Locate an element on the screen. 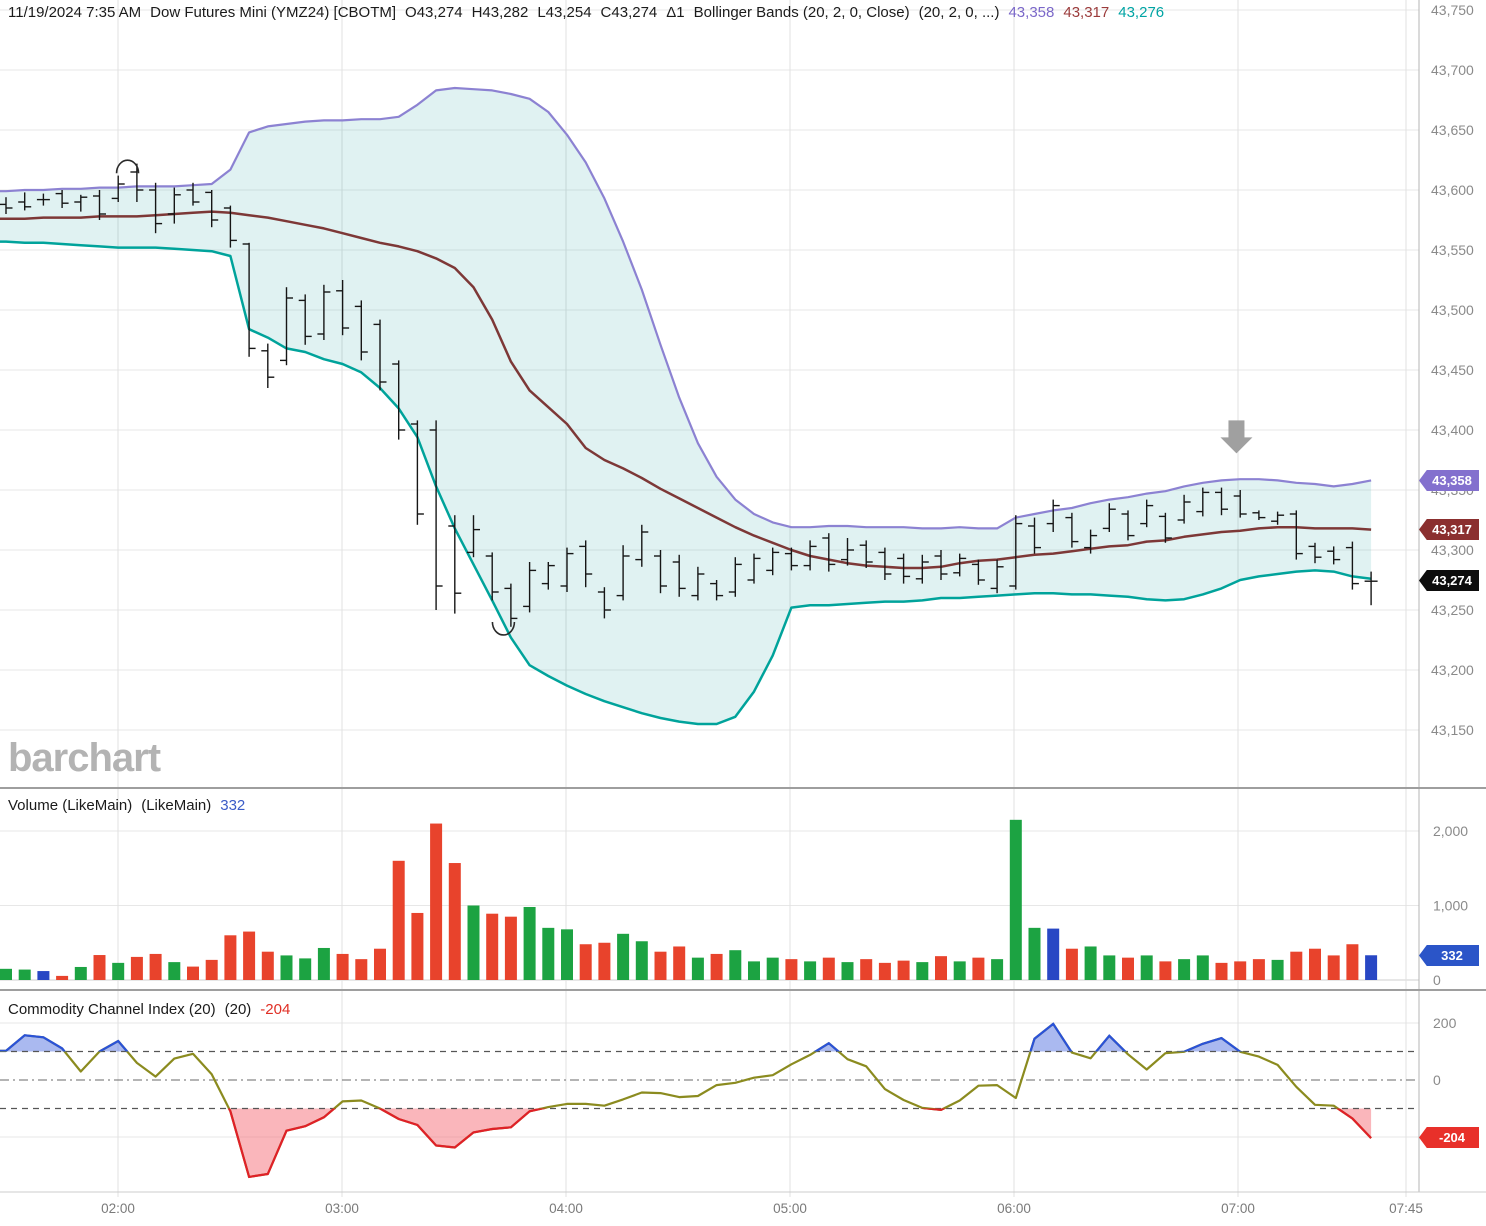  header-upper-band-value: 43,358 is located at coordinates (1031, 12).